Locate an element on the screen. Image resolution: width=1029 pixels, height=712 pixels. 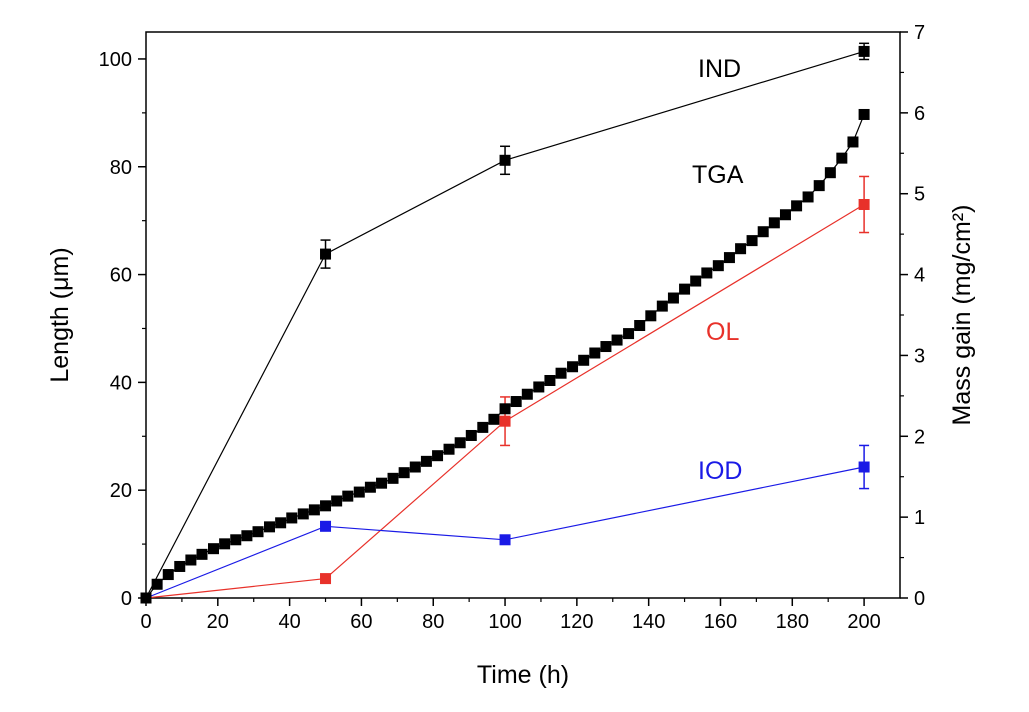
x-tick-label: 100 is located at coordinates (504, 622).